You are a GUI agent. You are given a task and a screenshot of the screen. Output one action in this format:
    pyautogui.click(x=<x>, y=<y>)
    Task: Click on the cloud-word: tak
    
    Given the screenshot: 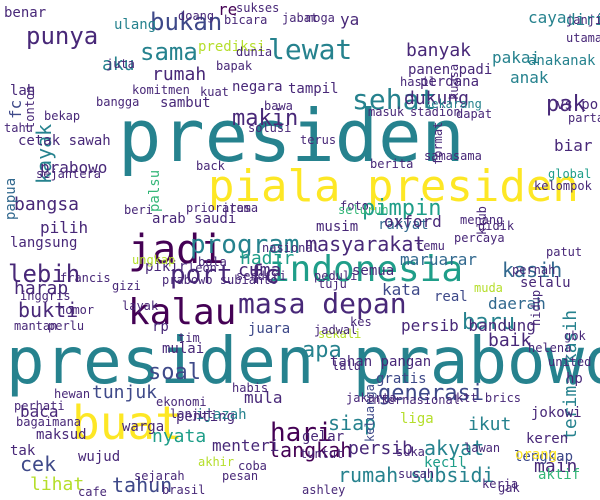 What is the action you would take?
    pyautogui.click(x=23, y=451)
    